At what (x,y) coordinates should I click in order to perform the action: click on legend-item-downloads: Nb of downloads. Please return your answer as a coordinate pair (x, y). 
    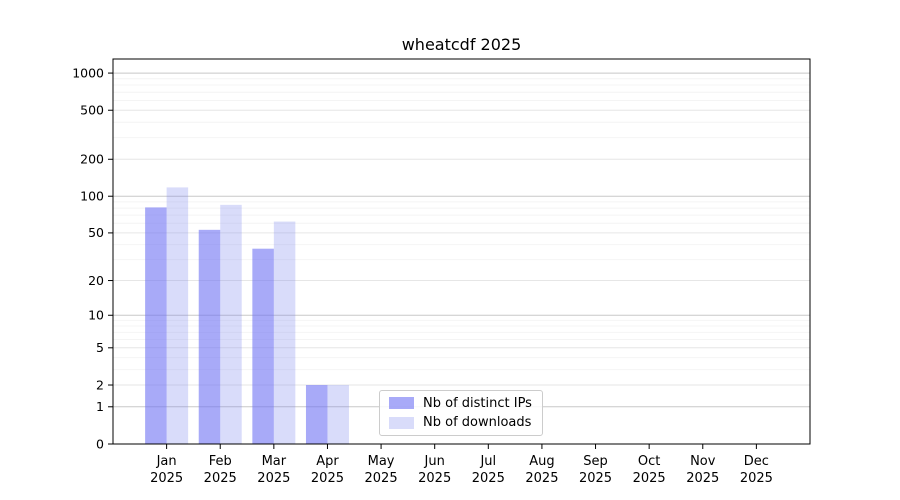
    Looking at the image, I should click on (465, 422).